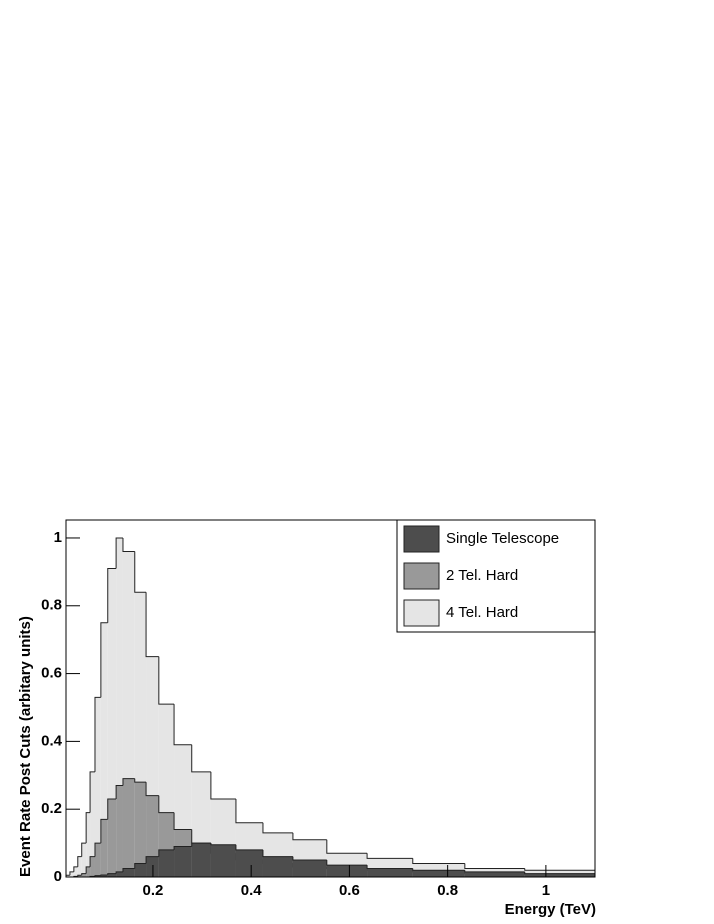 The image size is (714, 924). Describe the element at coordinates (25, 746) in the screenshot. I see `y-axis-title: Event Rate Post Cuts (arbitary units)` at that location.